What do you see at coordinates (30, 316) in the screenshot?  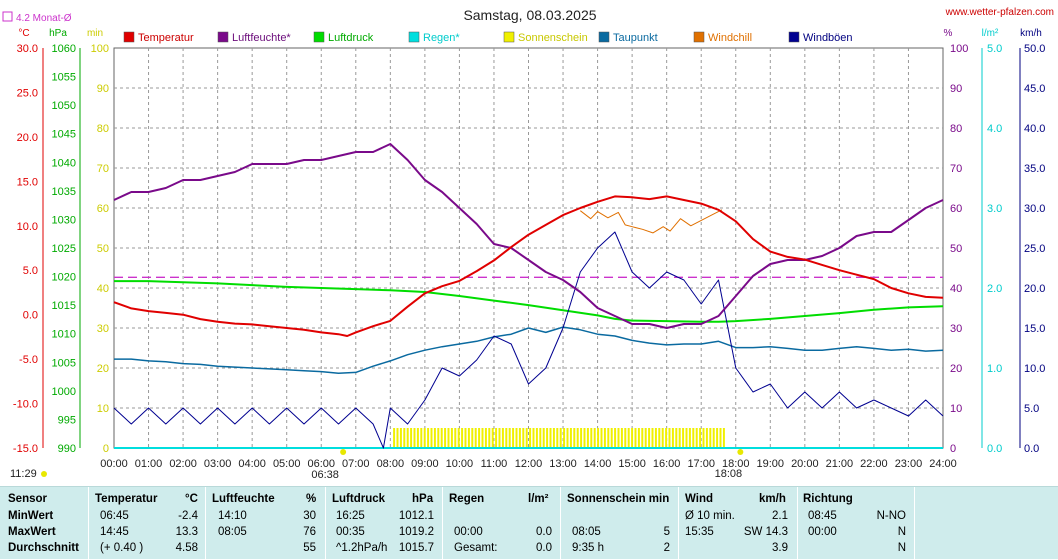 I see `y-tick-temp: 0.0` at bounding box center [30, 316].